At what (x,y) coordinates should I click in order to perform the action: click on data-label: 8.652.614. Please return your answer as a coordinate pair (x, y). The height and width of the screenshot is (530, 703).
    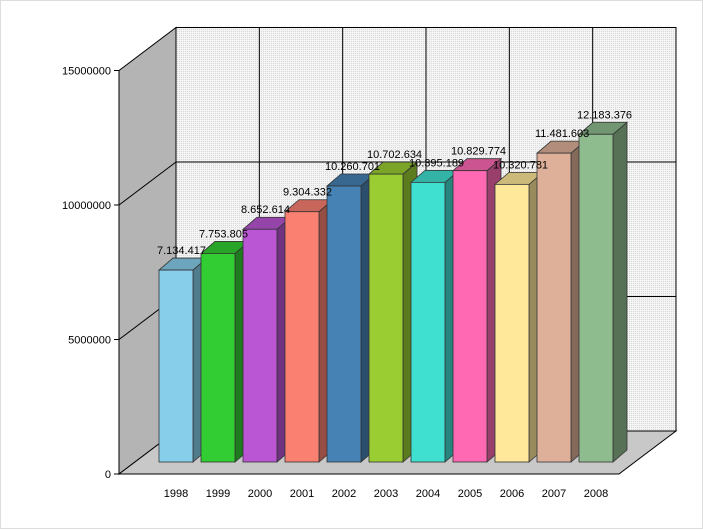
    Looking at the image, I should click on (265, 210).